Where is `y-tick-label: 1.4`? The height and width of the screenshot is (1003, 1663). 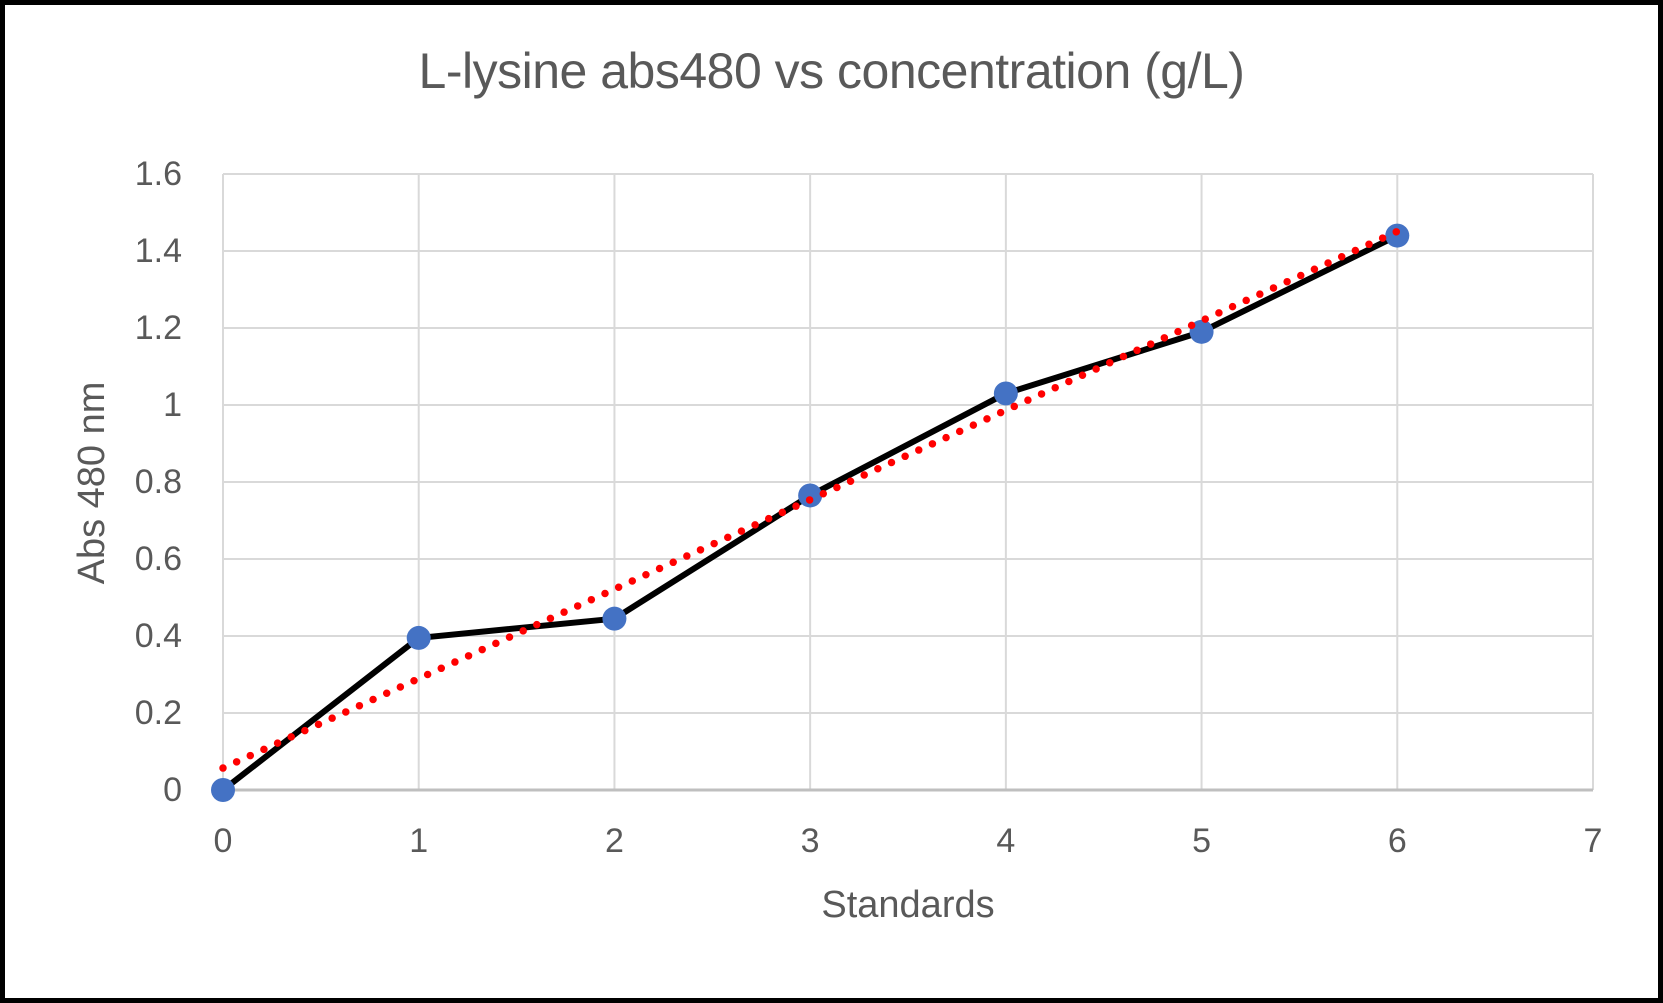 y-tick-label: 1.4 is located at coordinates (158, 251).